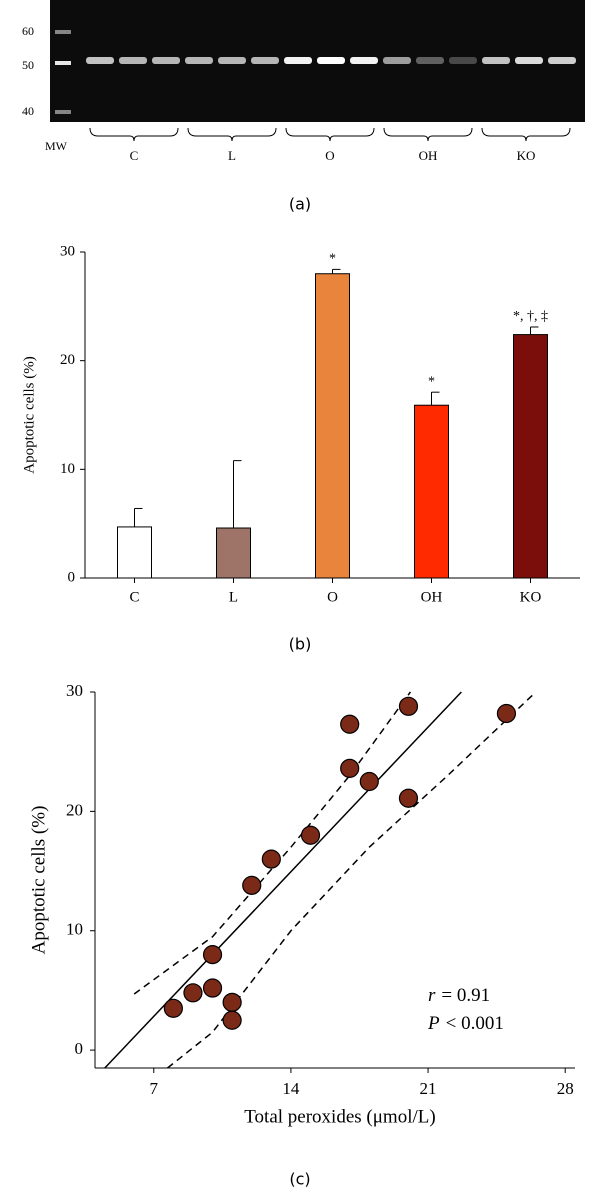 The image size is (600, 1197). I want to click on mw-label: MW, so click(56, 146).